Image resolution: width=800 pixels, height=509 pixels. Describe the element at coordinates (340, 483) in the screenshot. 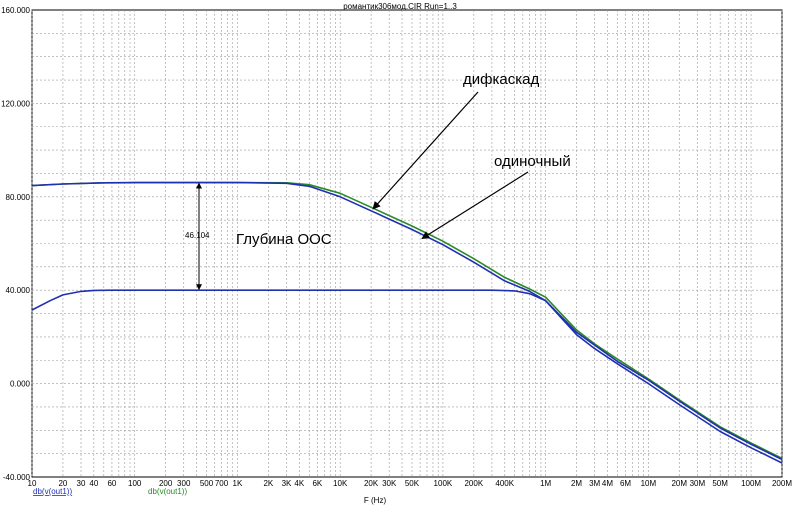

I see `x-tick-label: 10K` at that location.